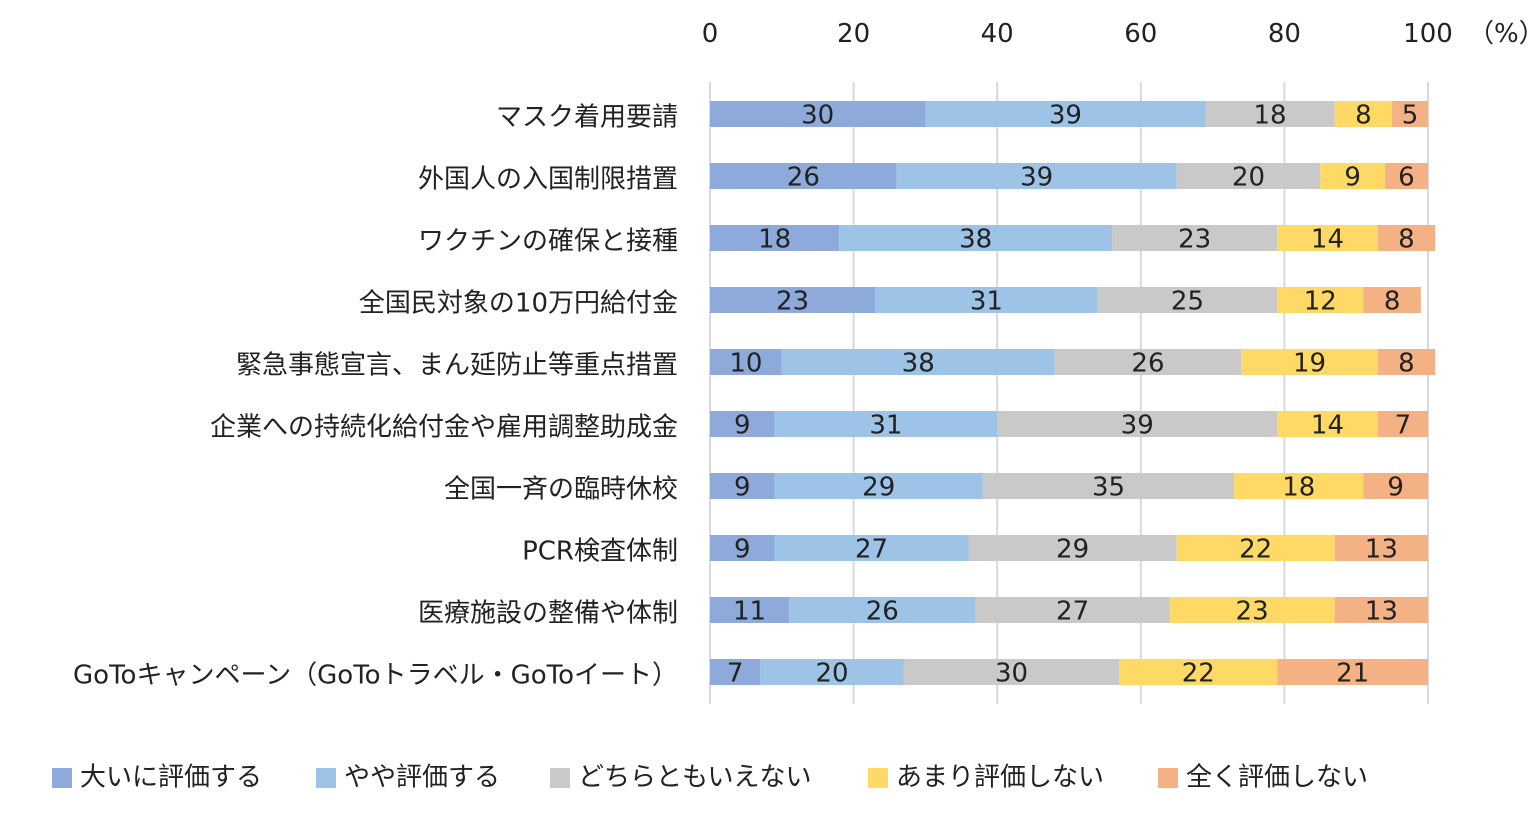 The image size is (1535, 824). What do you see at coordinates (1187, 302) in the screenshot?
I see `data-label: 25` at bounding box center [1187, 302].